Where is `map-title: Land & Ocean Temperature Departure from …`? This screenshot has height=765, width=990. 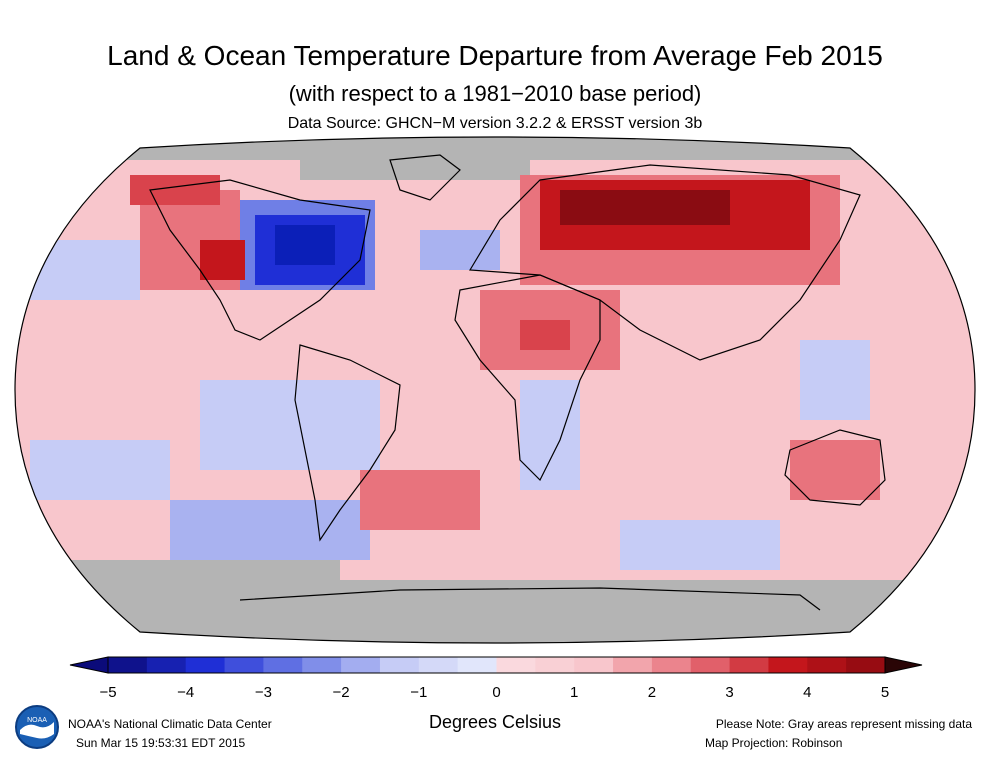
map-title: Land & Ocean Temperature Departure from … is located at coordinates (495, 55).